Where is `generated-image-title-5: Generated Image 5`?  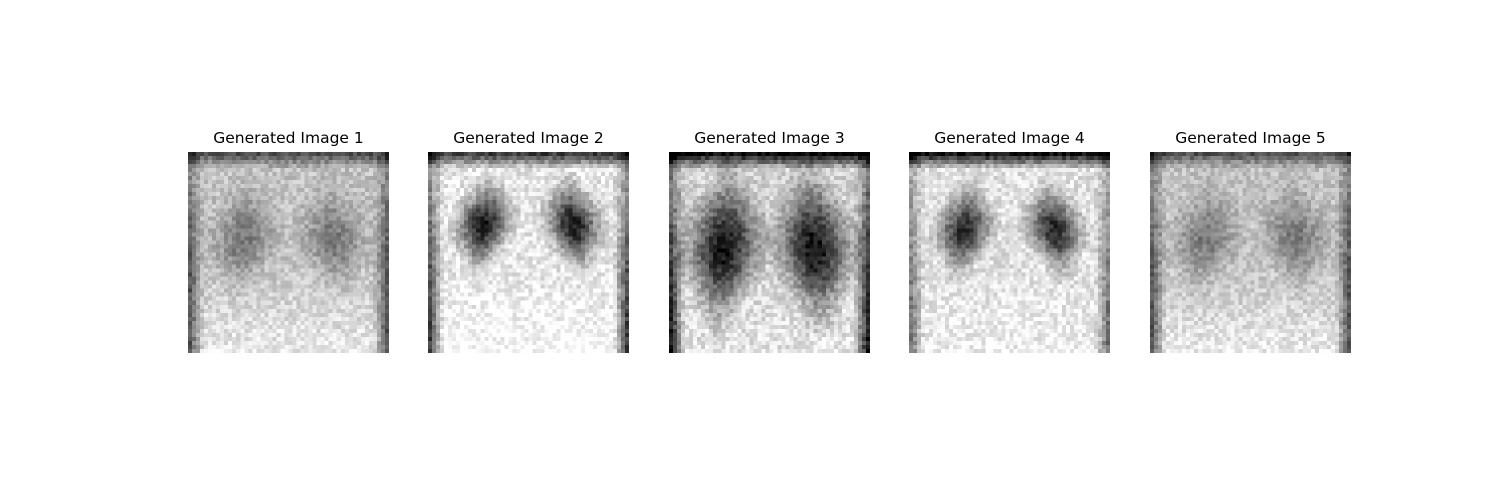 generated-image-title-5: Generated Image 5 is located at coordinates (1250, 138).